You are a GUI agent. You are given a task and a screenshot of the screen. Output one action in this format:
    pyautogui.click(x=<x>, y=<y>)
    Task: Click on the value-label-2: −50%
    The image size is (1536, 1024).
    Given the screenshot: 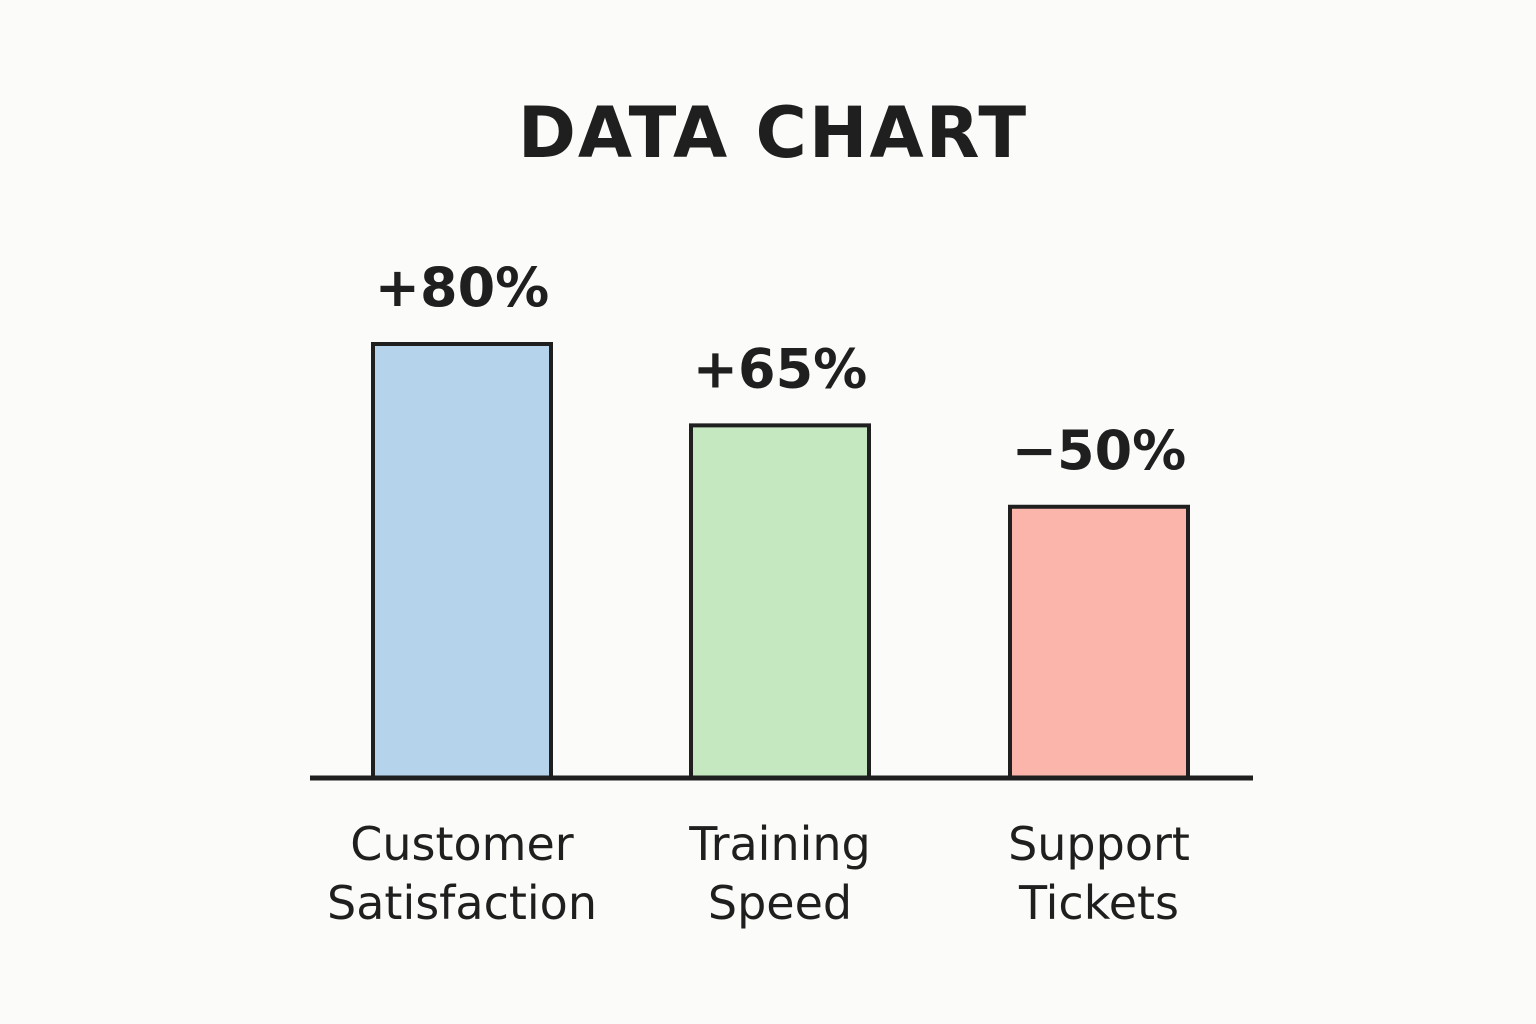 What is the action you would take?
    pyautogui.click(x=1099, y=450)
    